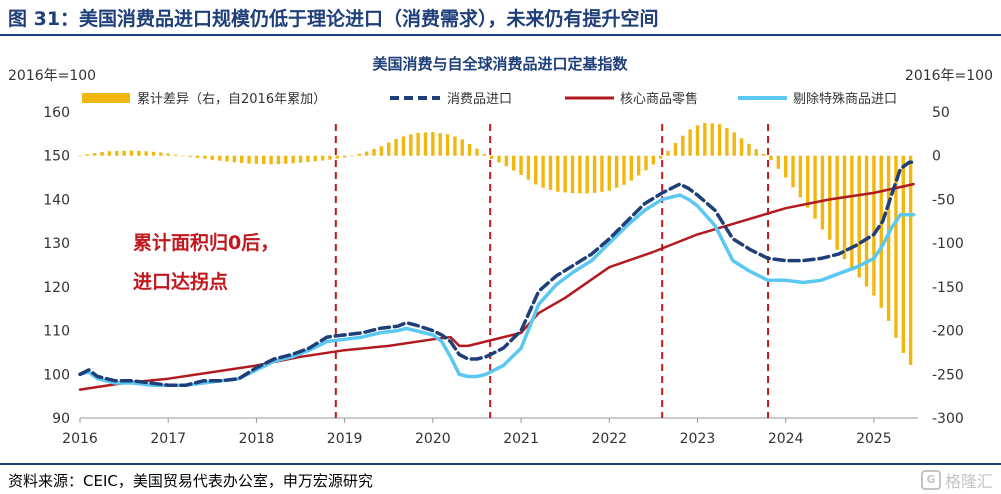 Image resolution: width=1001 pixels, height=494 pixels. What do you see at coordinates (433, 439) in the screenshot?
I see `x-tick-4: 2020` at bounding box center [433, 439].